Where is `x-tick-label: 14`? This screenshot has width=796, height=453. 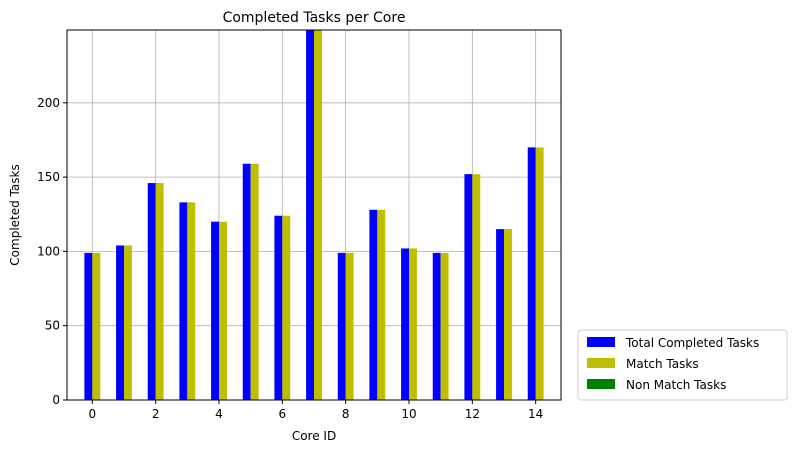 x-tick-label: 14 is located at coordinates (535, 414).